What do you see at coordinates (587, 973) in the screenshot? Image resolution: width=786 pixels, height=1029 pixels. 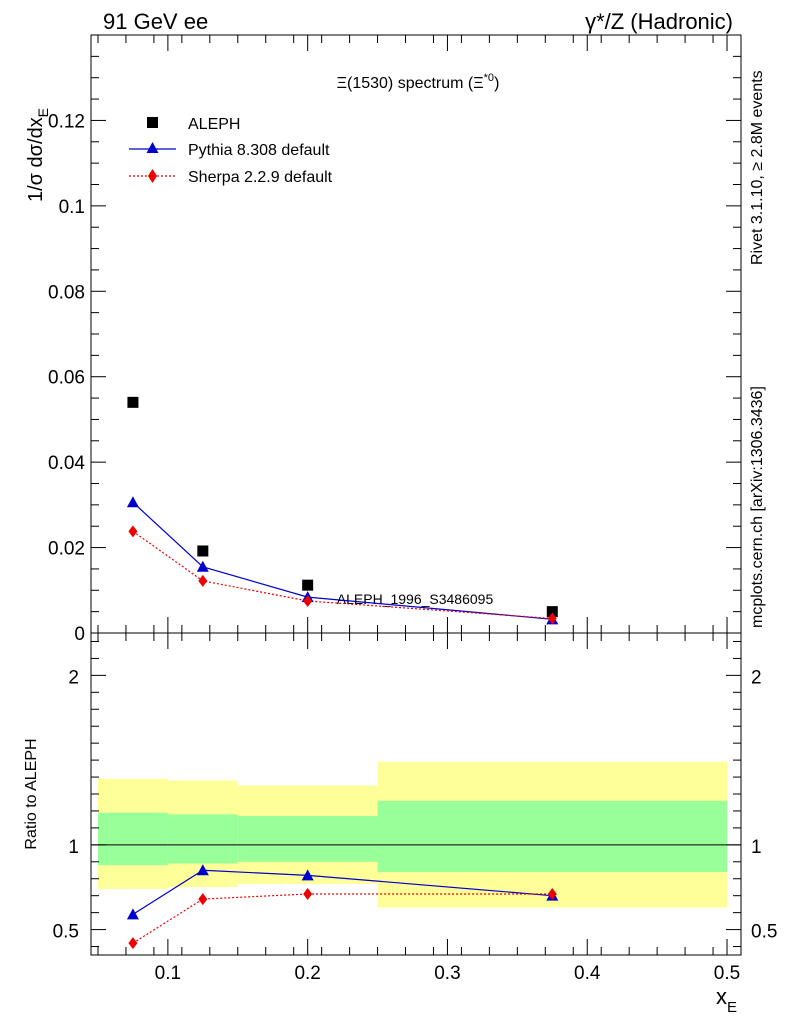 I see `ratio-xtick-label: 0.4` at bounding box center [587, 973].